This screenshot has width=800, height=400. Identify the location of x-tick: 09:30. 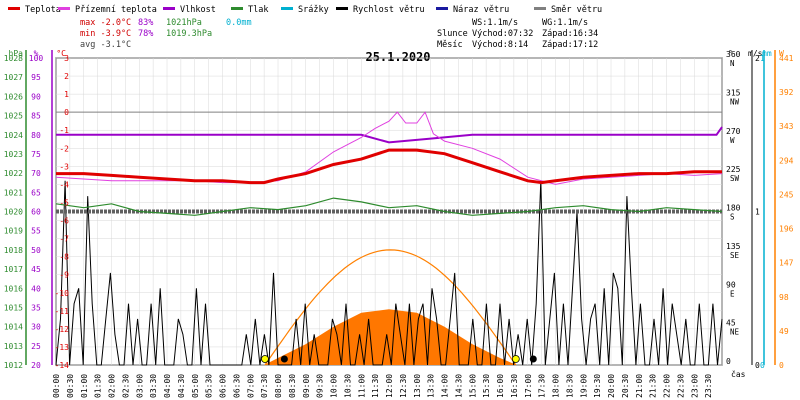
(320, 386).